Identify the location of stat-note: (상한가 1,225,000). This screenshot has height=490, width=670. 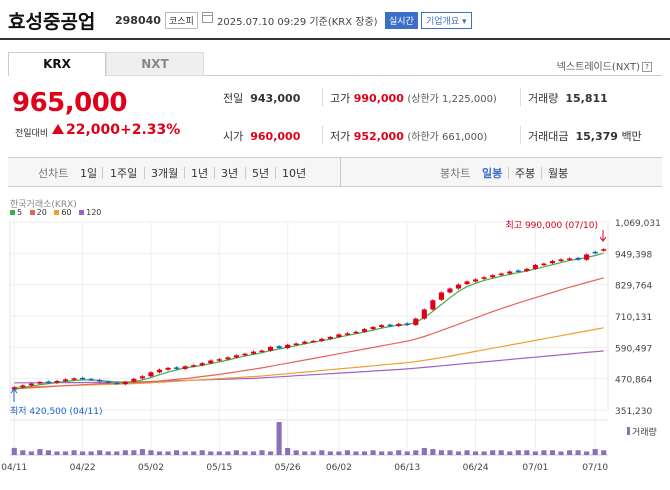
(452, 99).